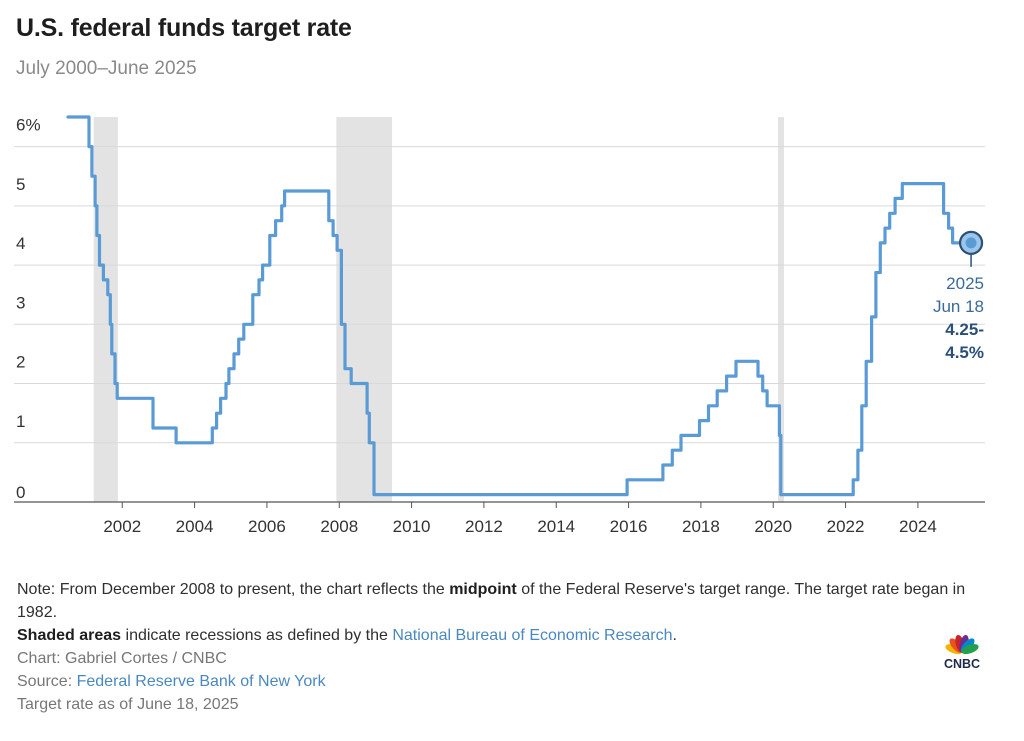  Describe the element at coordinates (267, 526) in the screenshot. I see `x-tick-label-2006: 2006` at that location.